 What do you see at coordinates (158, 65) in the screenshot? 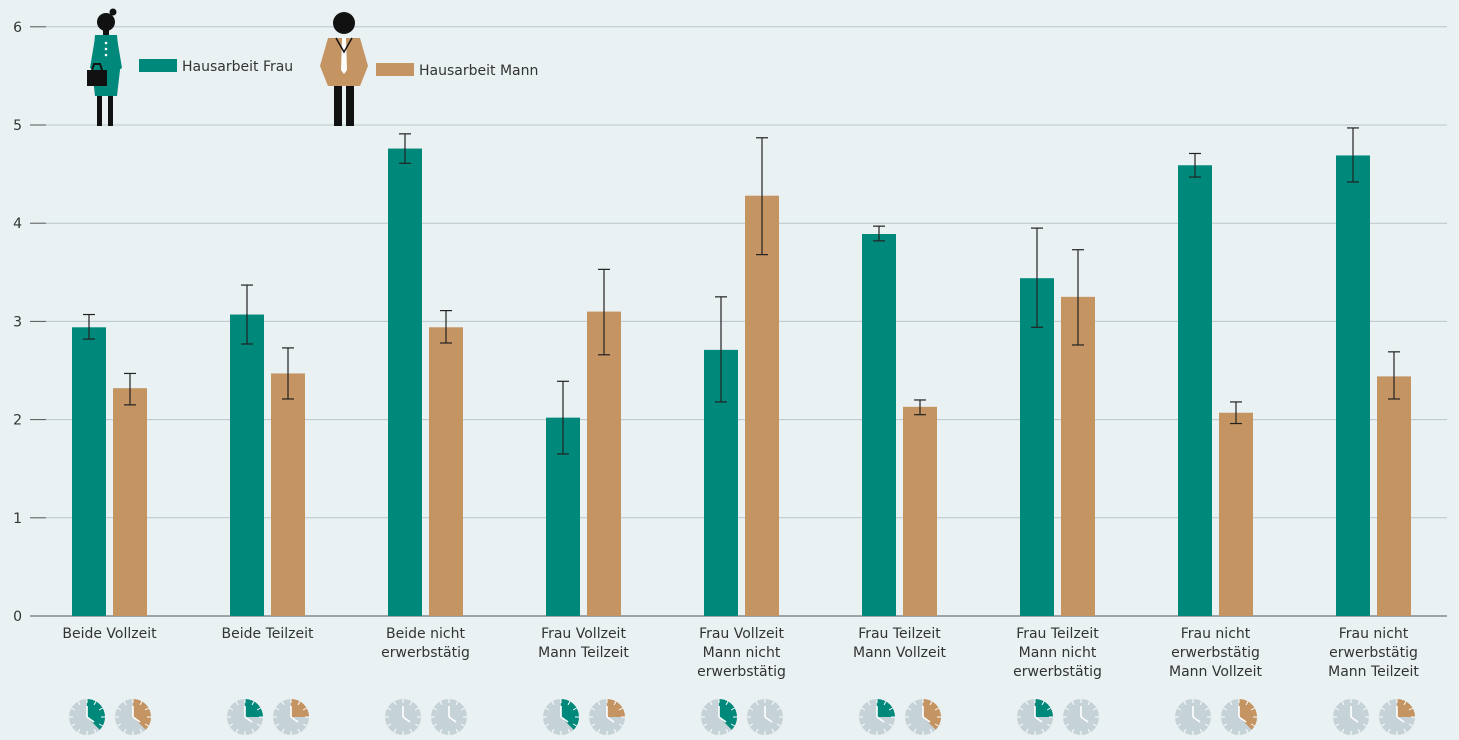
I see `legend-swatch-frau` at bounding box center [158, 65].